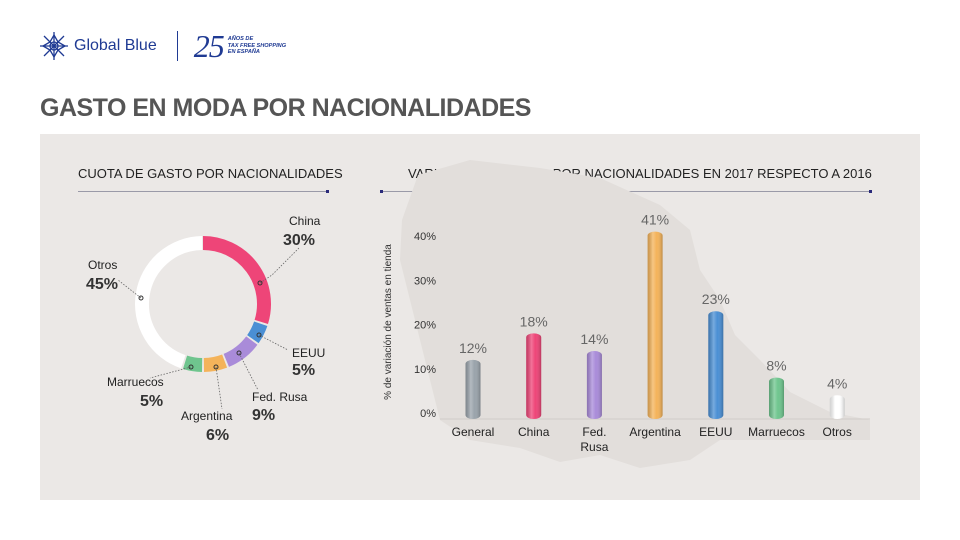 The width and height of the screenshot is (960, 540). What do you see at coordinates (210, 173) in the screenshot?
I see `donut-section-title: CUOTA DE GASTO POR NACIONALIDADES` at bounding box center [210, 173].